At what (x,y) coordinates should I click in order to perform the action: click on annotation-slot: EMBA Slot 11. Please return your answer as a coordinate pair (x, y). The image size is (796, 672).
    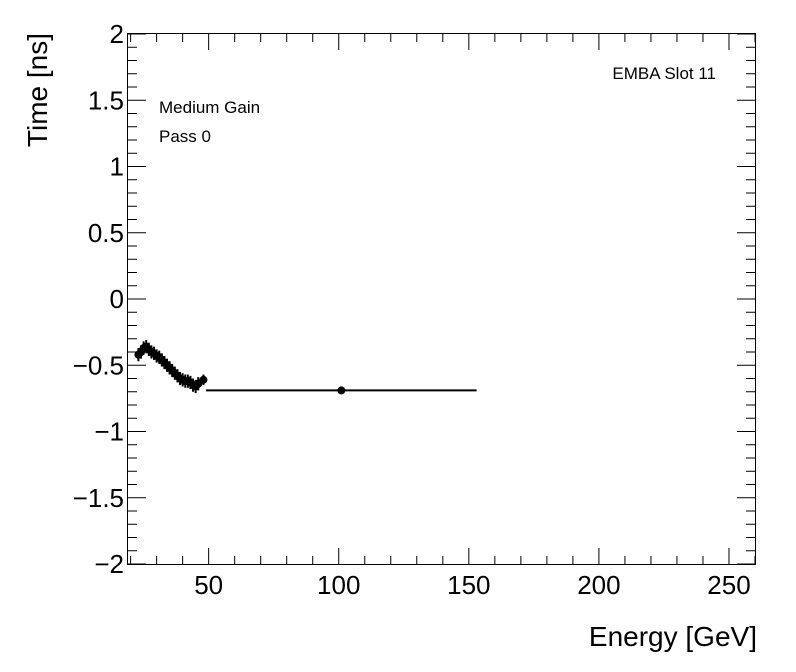
    Looking at the image, I should click on (664, 73).